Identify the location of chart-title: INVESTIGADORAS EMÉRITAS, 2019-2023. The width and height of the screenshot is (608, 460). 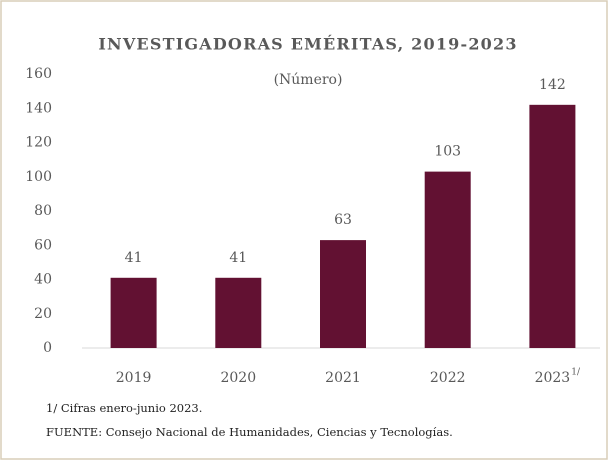
(307, 44).